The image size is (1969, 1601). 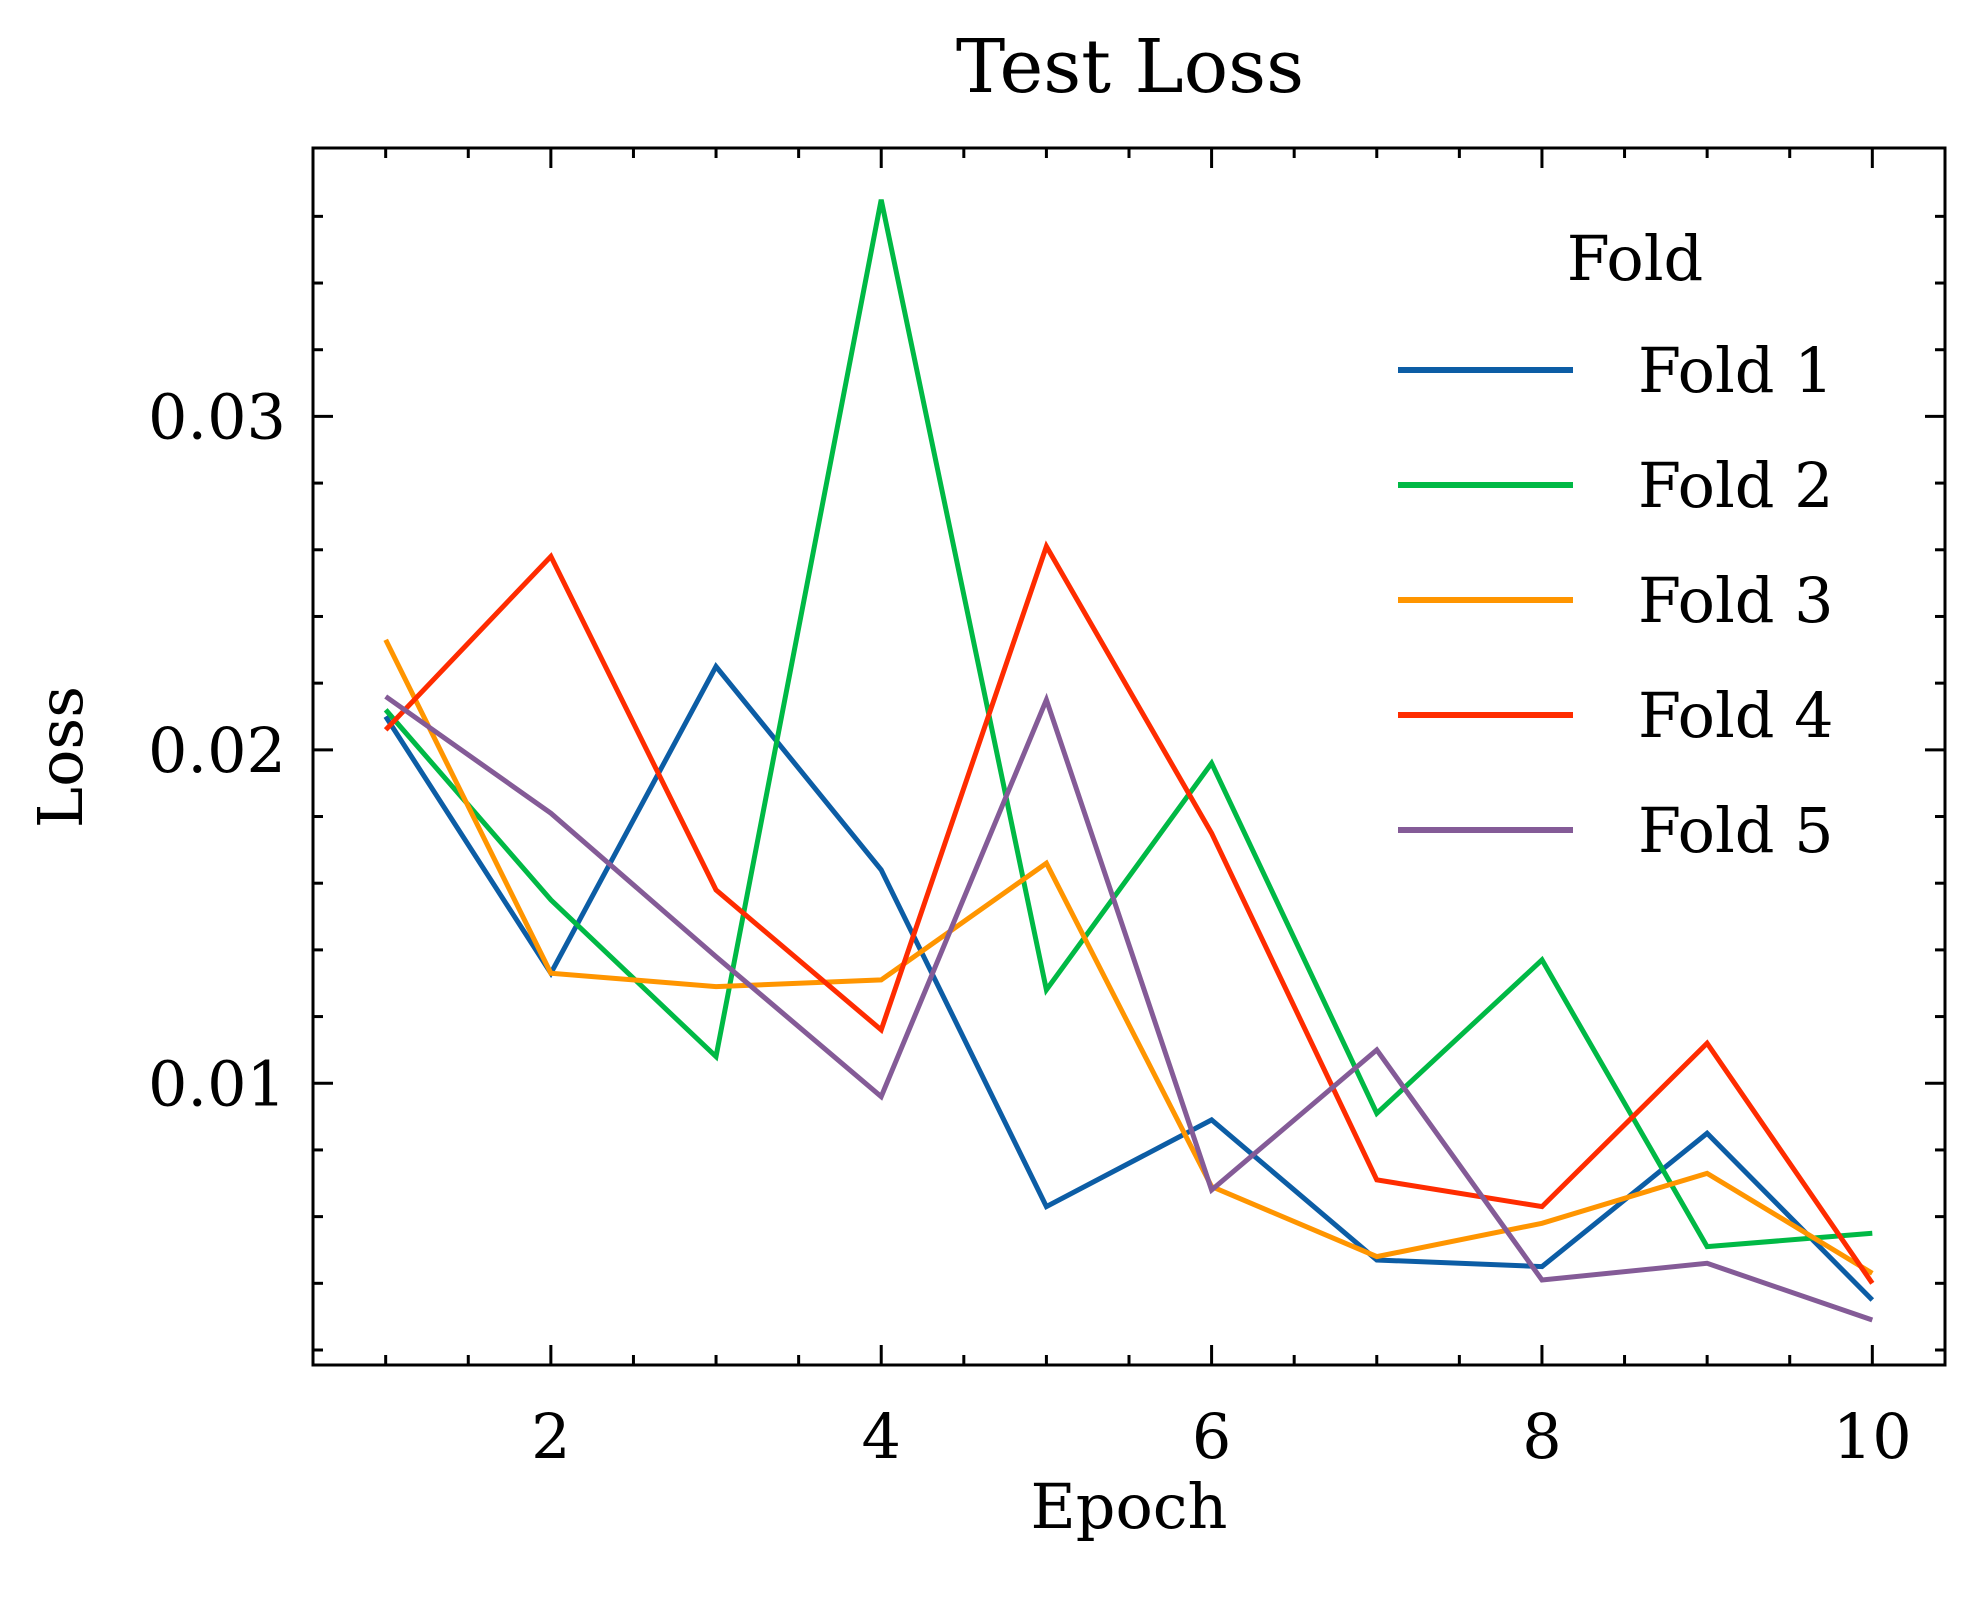 What do you see at coordinates (1129, 1506) in the screenshot?
I see `x-axis-label: Epoch` at bounding box center [1129, 1506].